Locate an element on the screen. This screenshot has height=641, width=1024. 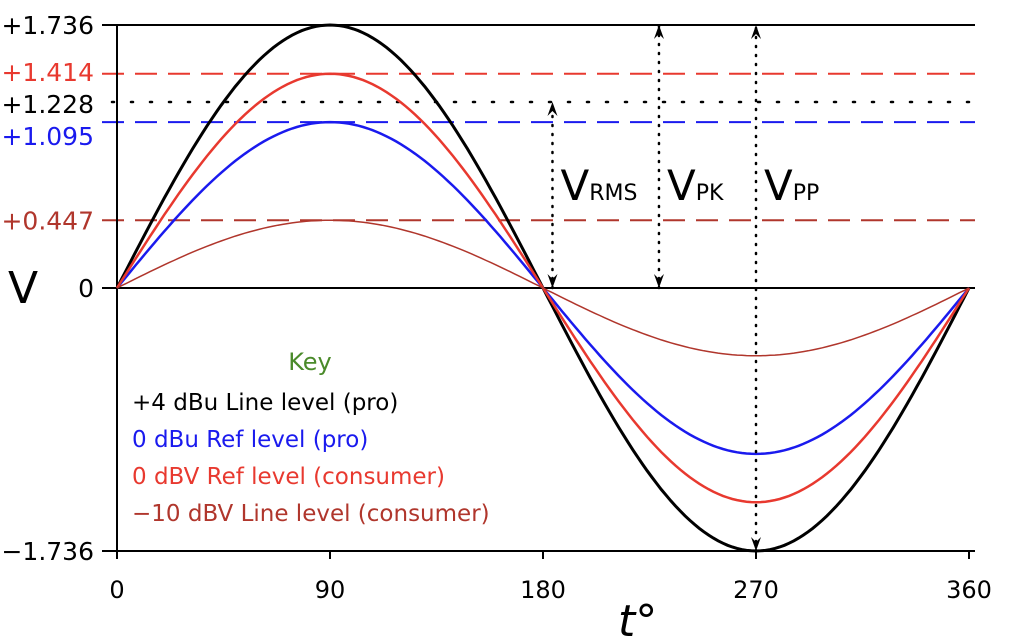
x-tick-label: 360 is located at coordinates (969, 590).